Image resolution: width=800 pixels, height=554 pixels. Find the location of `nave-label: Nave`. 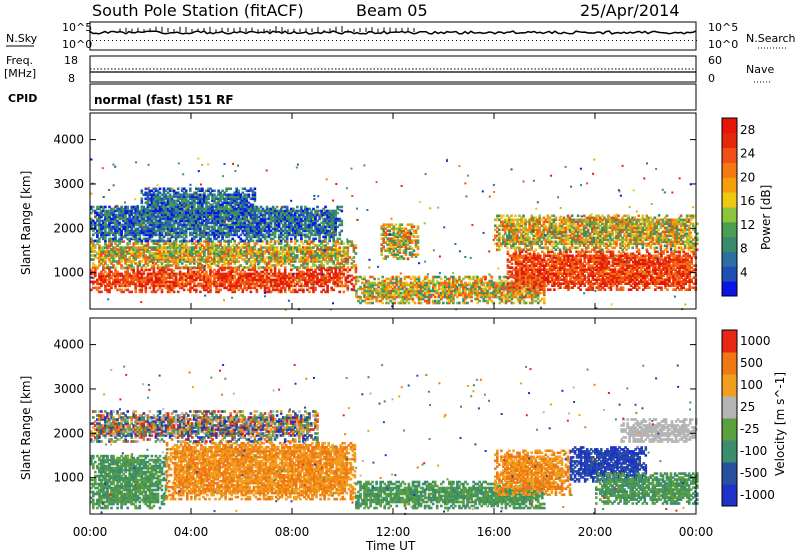

nave-label: Nave is located at coordinates (760, 69).